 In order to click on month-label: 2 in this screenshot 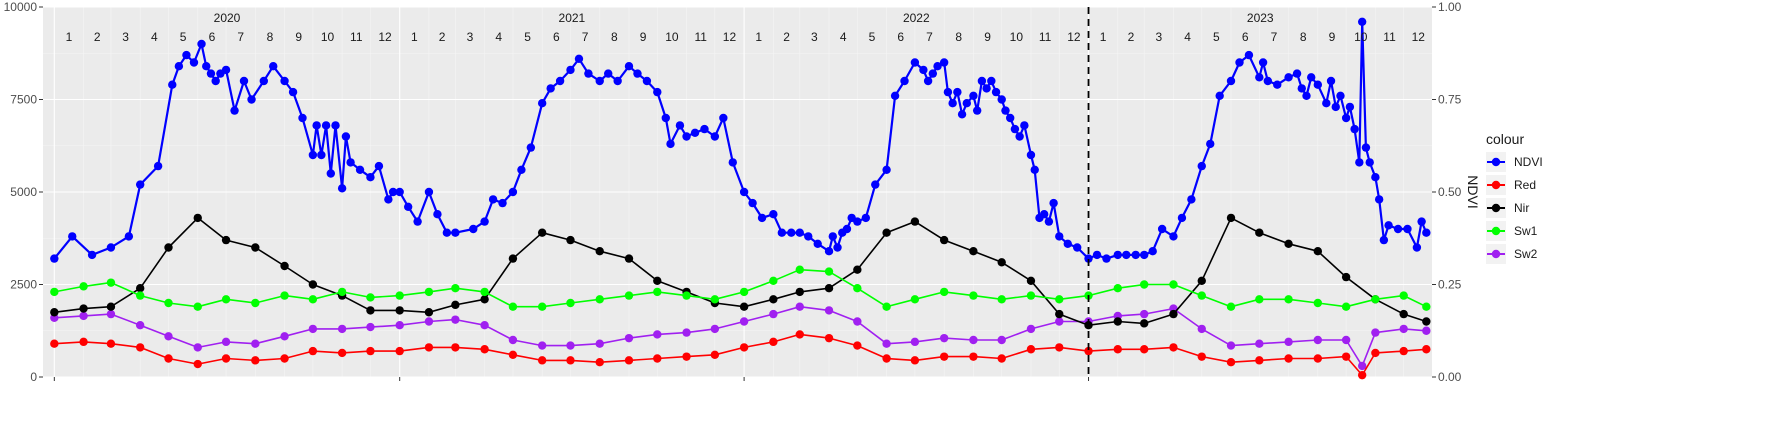, I will do `click(1131, 37)`.